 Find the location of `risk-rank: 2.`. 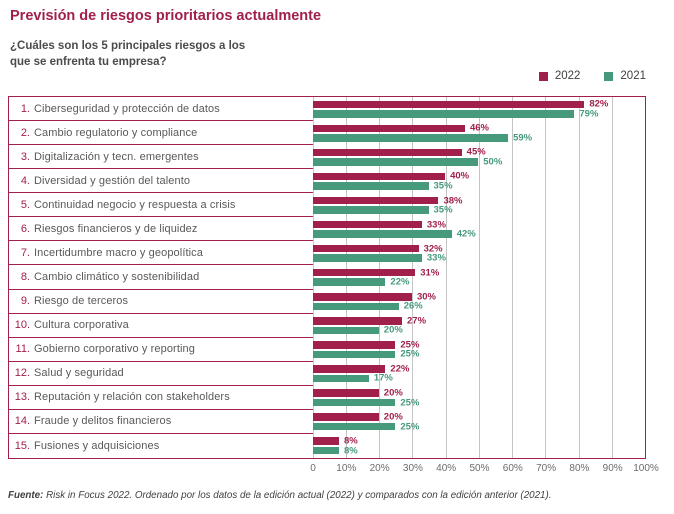

risk-rank: 2. is located at coordinates (25, 132).